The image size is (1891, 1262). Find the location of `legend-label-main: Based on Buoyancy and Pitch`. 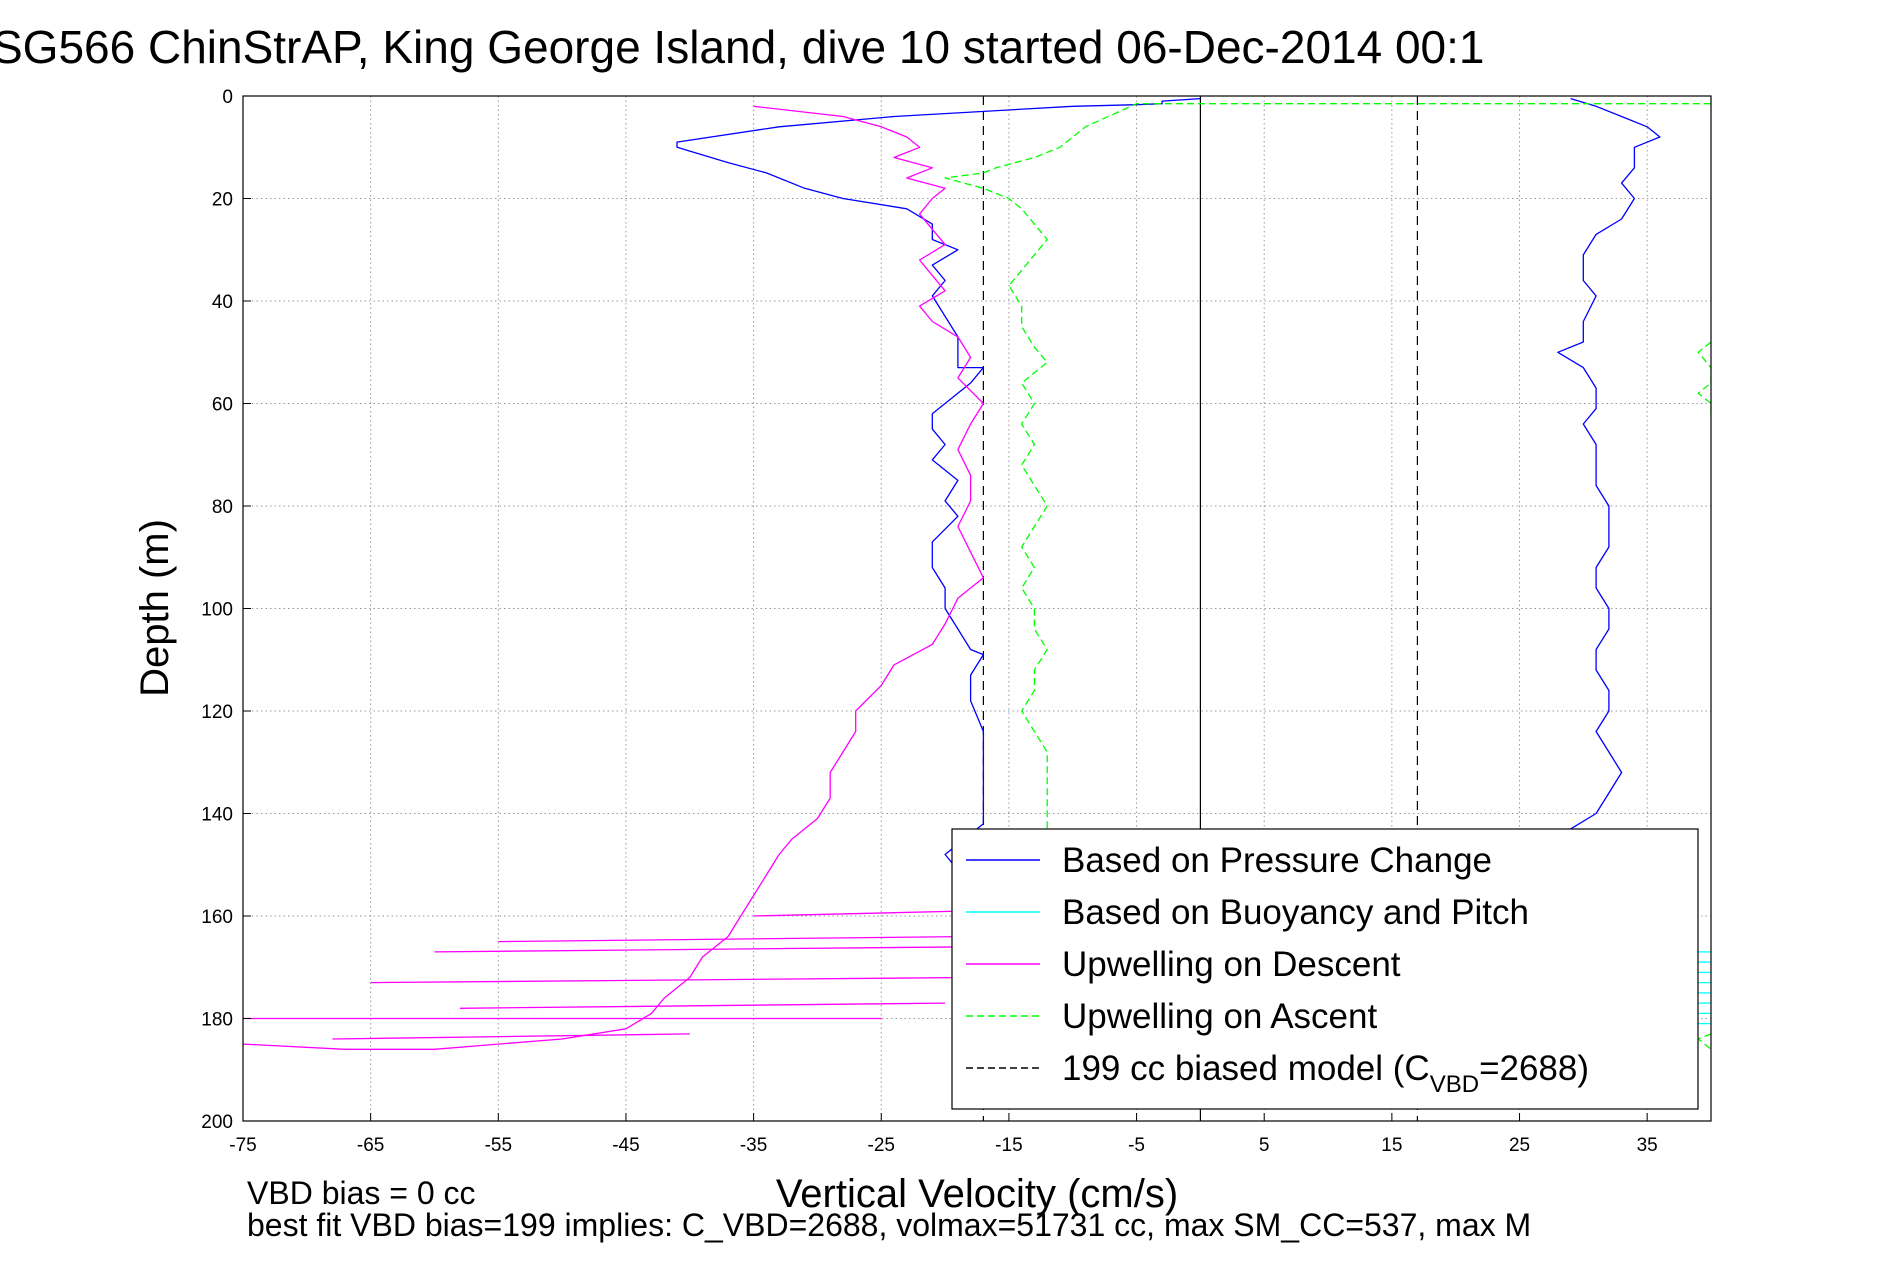

legend-label-main: Based on Buoyancy and Pitch is located at coordinates (1295, 912).